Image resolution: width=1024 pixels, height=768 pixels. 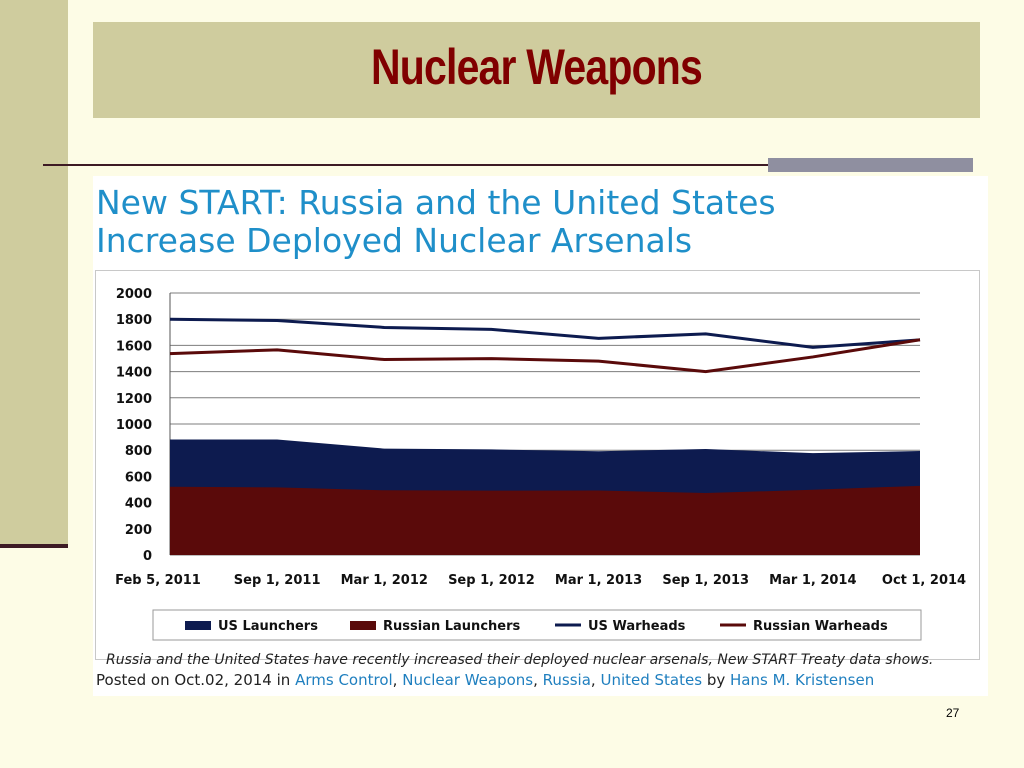 What do you see at coordinates (545, 356) in the screenshot?
I see `line-russian-warheads` at bounding box center [545, 356].